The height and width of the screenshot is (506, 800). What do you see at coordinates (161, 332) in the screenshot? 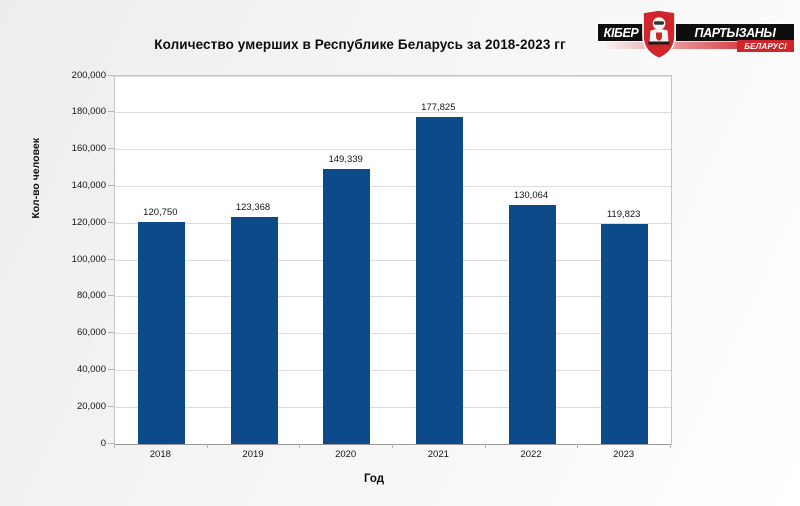
I see `bar-2018` at bounding box center [161, 332].